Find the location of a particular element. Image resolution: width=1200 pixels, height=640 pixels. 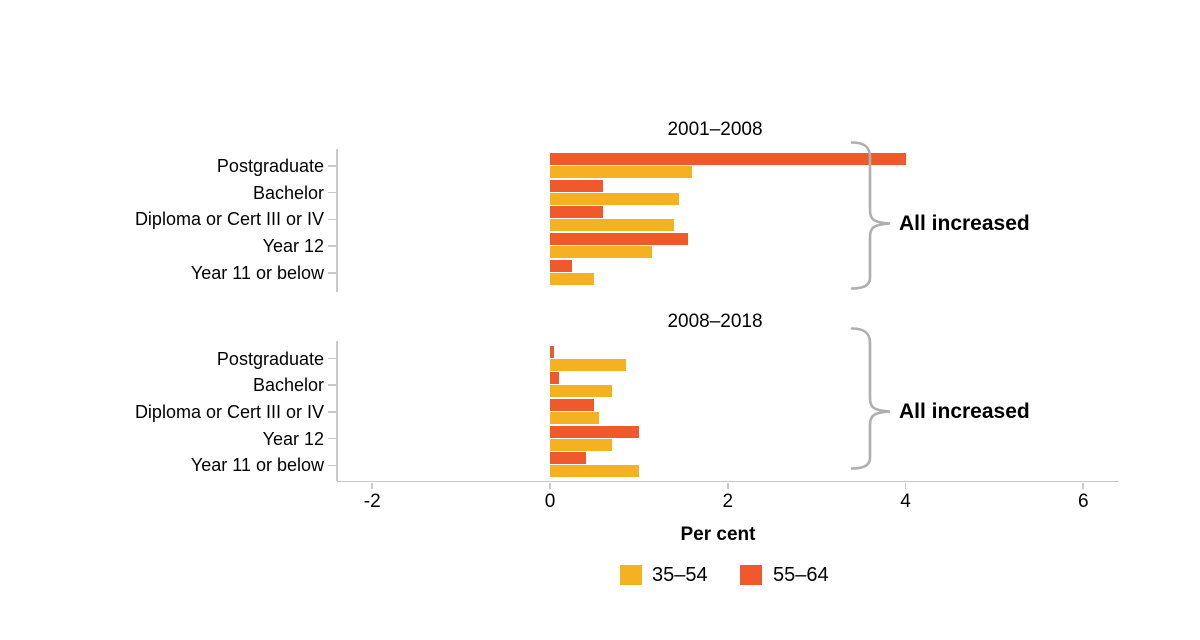

panel-title-bottom: 2008–2018 is located at coordinates (715, 321).